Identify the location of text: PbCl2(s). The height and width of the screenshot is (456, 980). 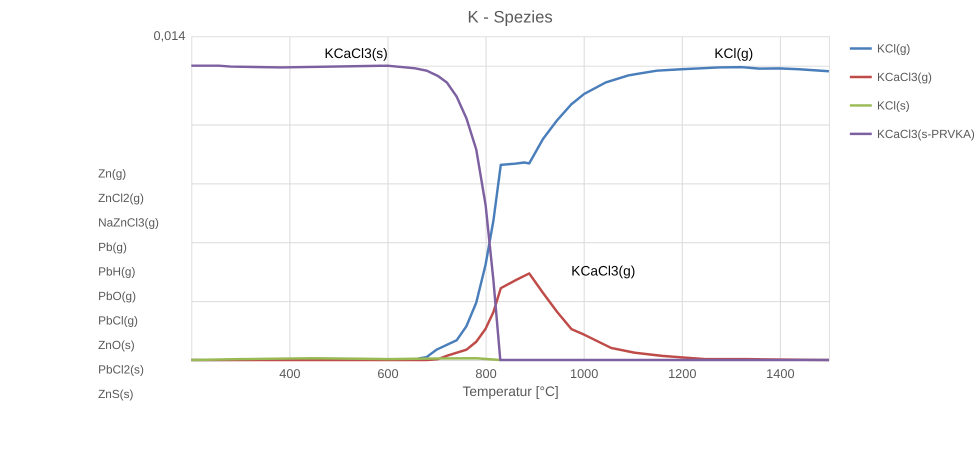
(121, 370).